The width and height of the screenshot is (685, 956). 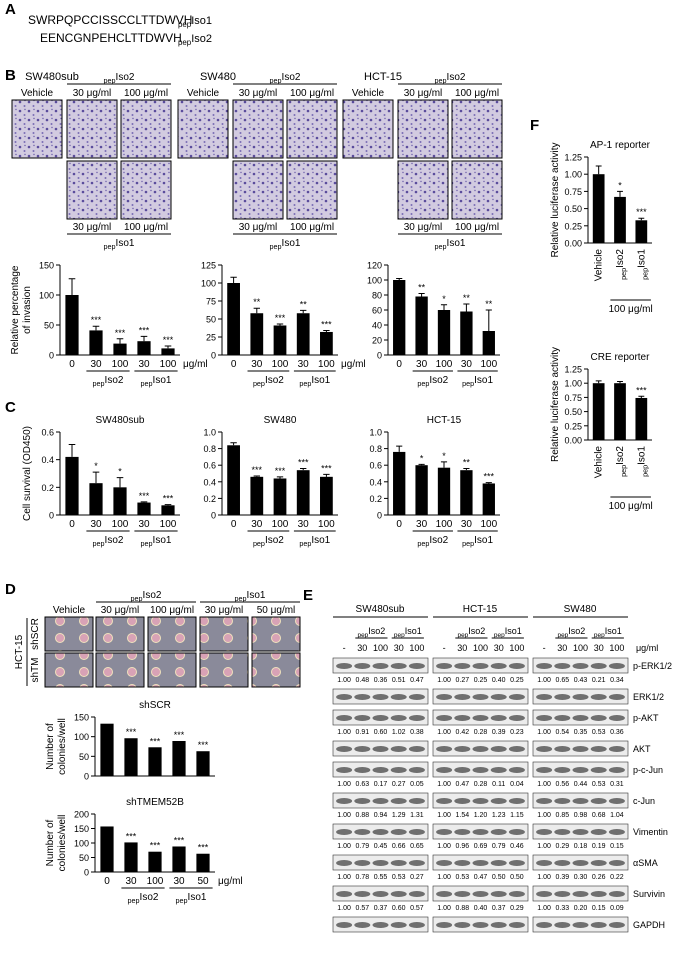 I want to click on x-tick-label: 100, so click(x=488, y=364).